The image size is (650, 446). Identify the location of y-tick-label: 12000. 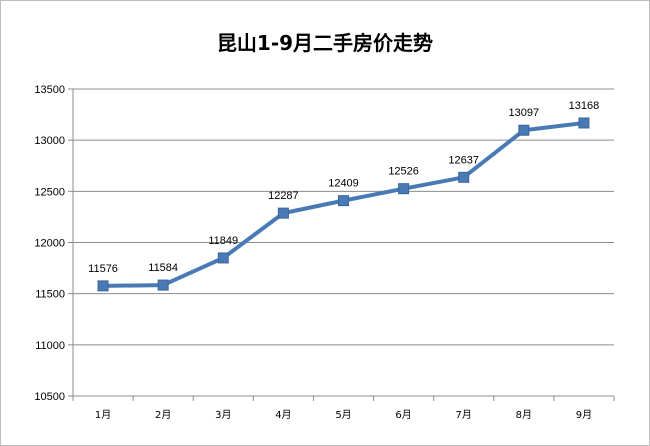
(49, 244).